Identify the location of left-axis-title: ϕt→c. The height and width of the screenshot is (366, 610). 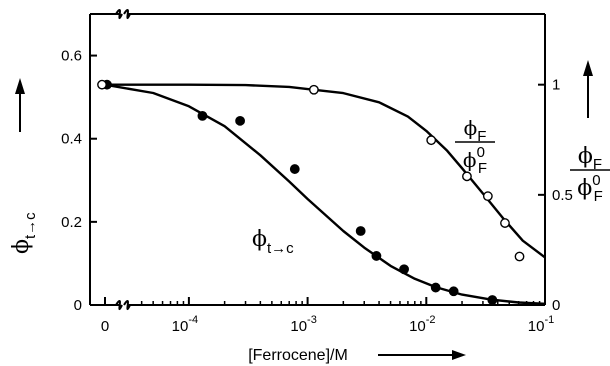
(24, 233).